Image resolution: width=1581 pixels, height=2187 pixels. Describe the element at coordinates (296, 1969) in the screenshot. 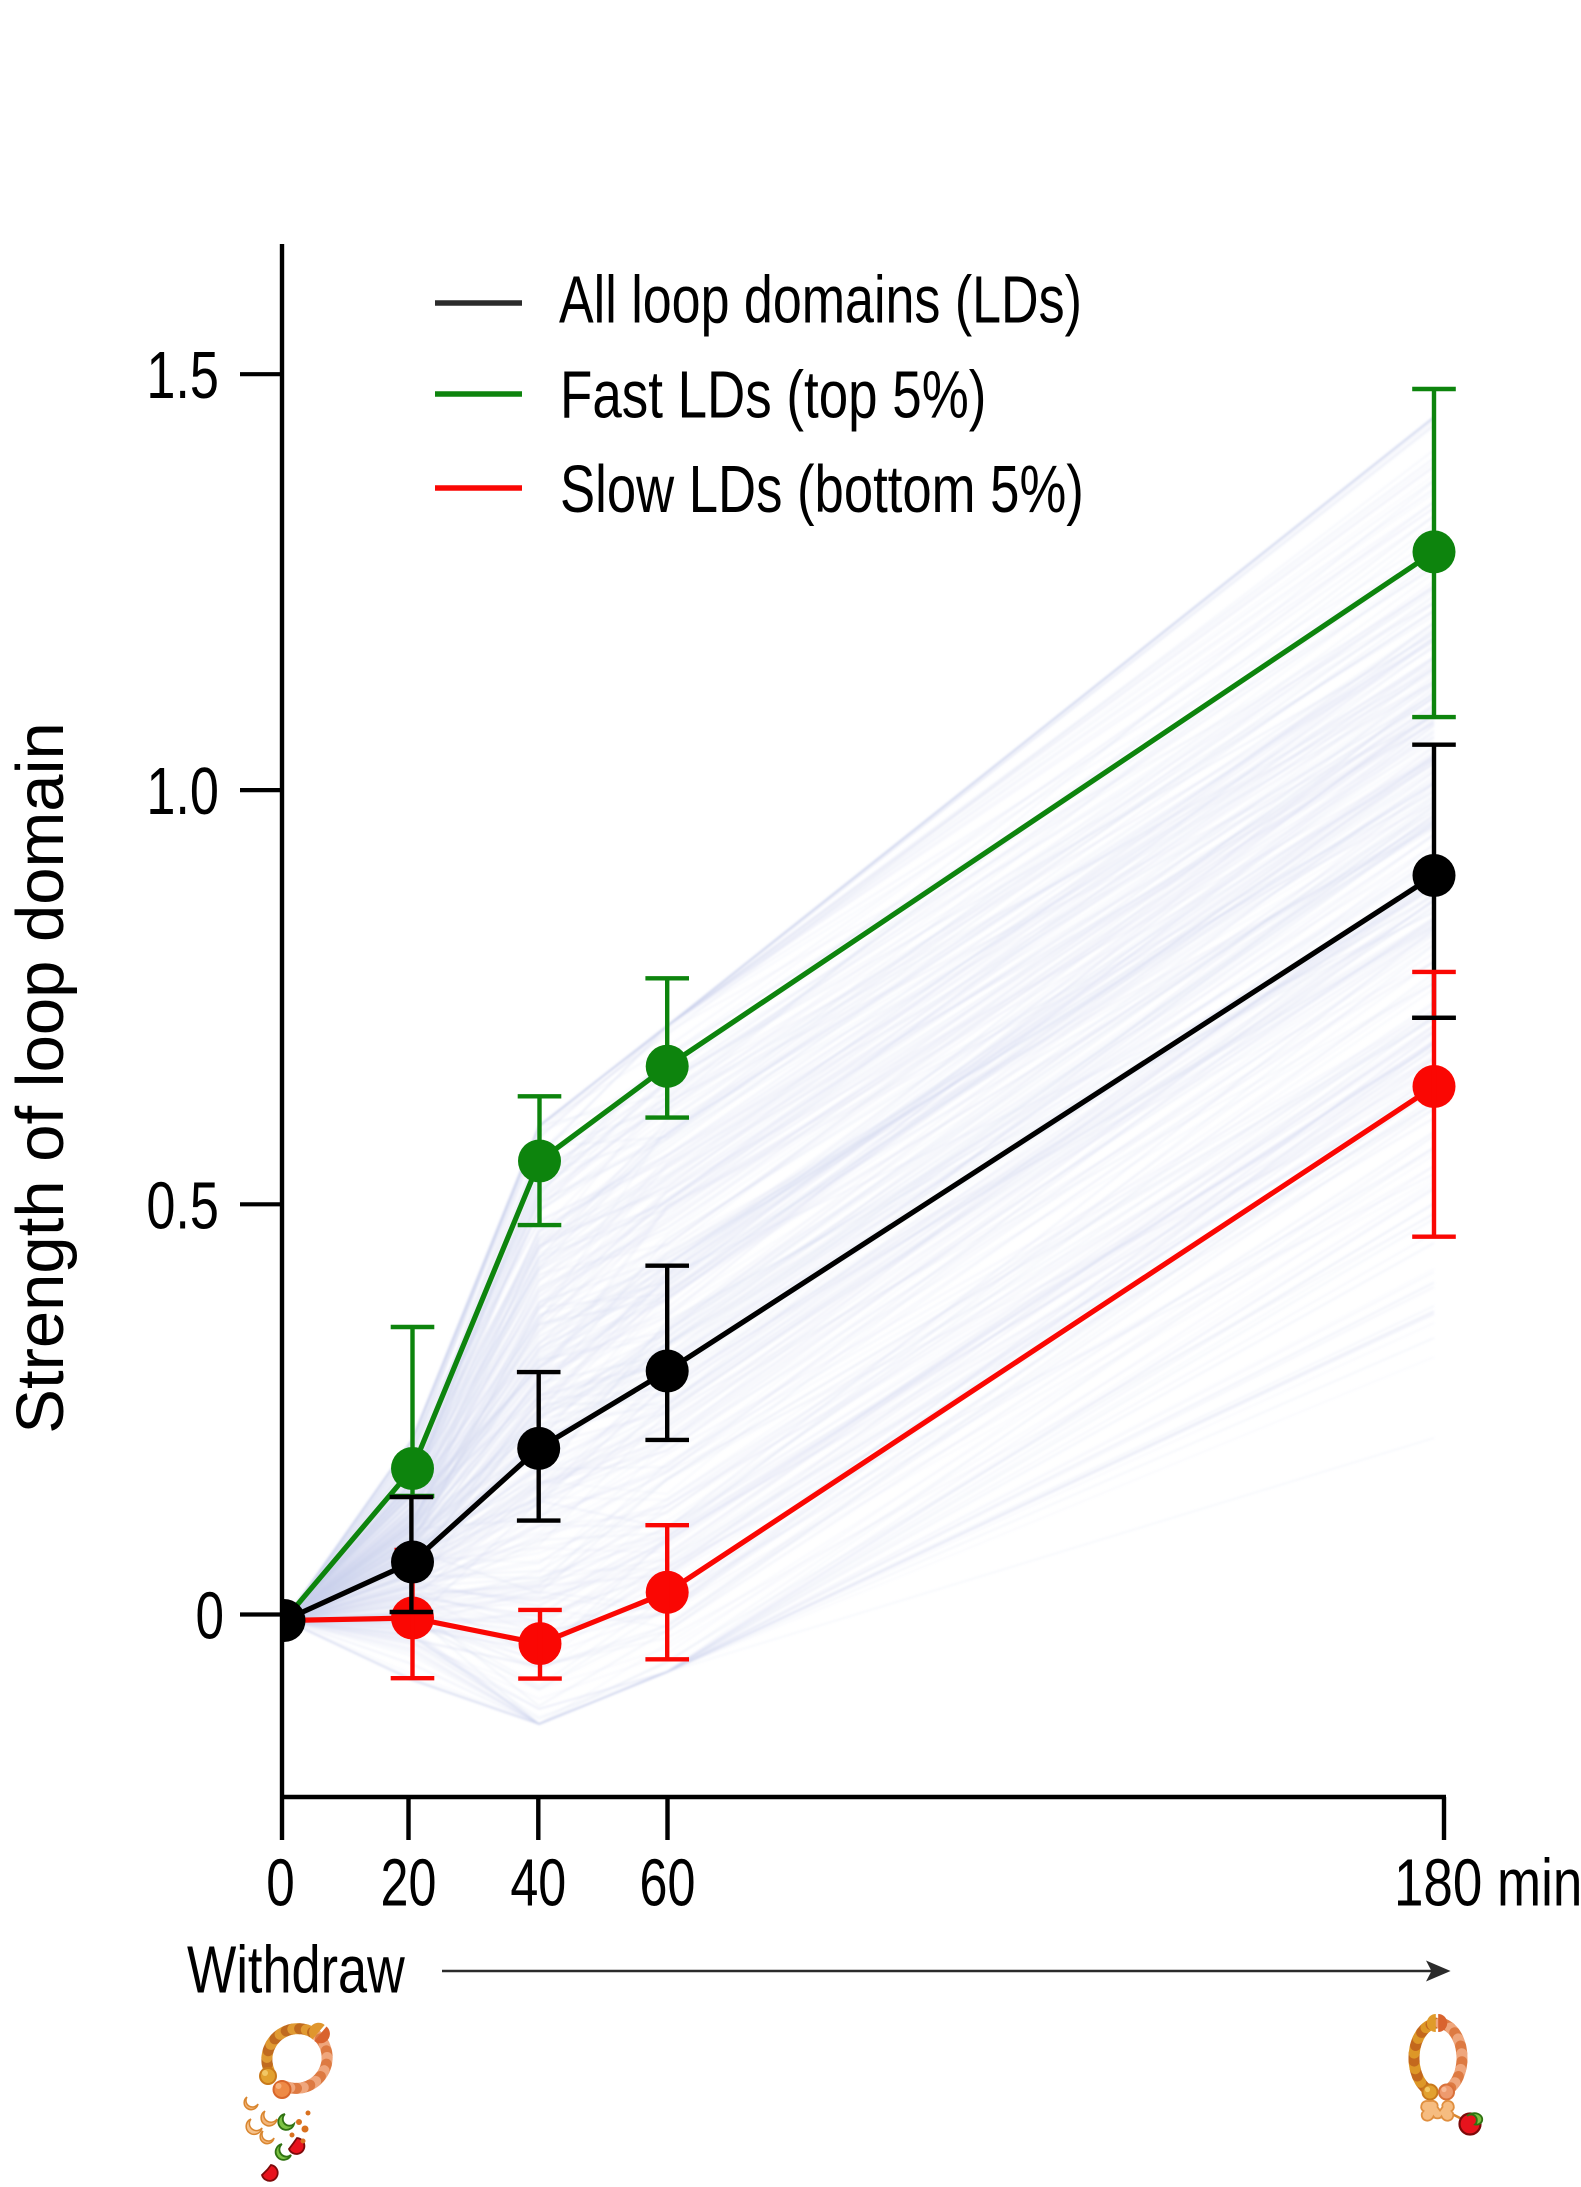

I see `svg-text: Withdraw` at that location.